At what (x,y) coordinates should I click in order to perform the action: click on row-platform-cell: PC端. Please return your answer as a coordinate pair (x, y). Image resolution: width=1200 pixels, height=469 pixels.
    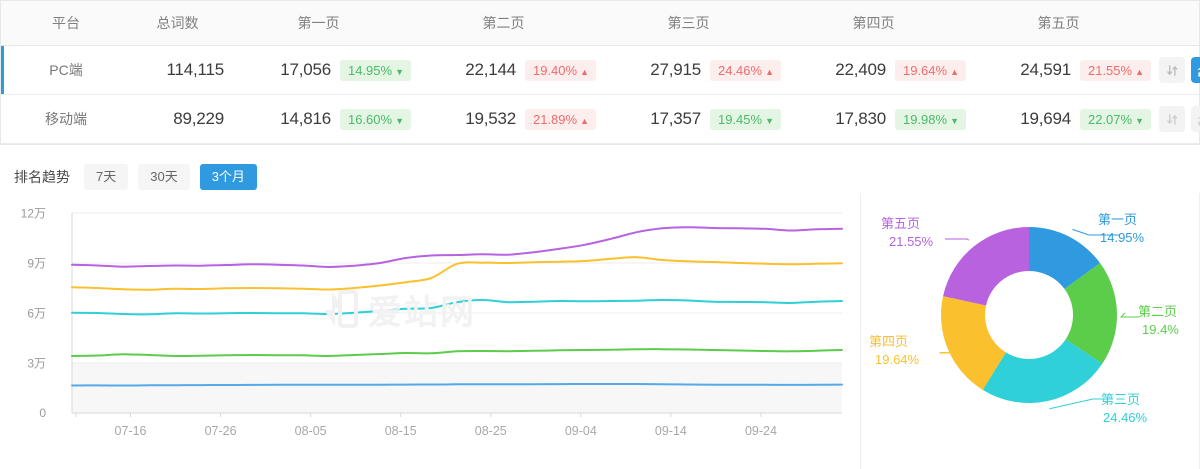
    Looking at the image, I should click on (66, 70).